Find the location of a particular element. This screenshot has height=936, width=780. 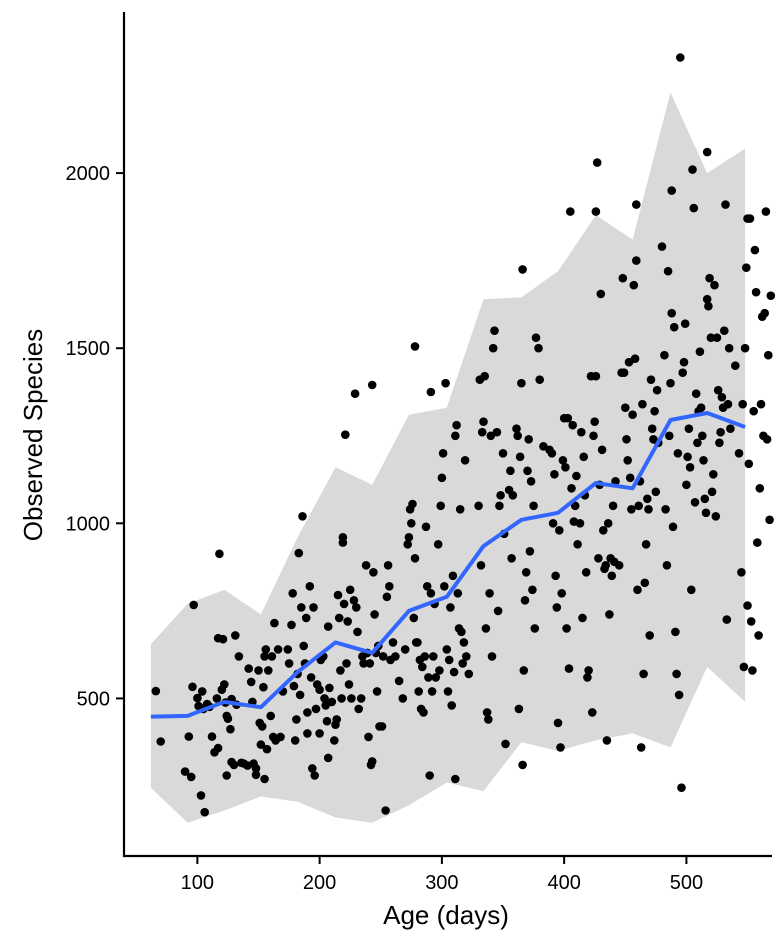

x-tick-label-300: 300 is located at coordinates (441, 883).